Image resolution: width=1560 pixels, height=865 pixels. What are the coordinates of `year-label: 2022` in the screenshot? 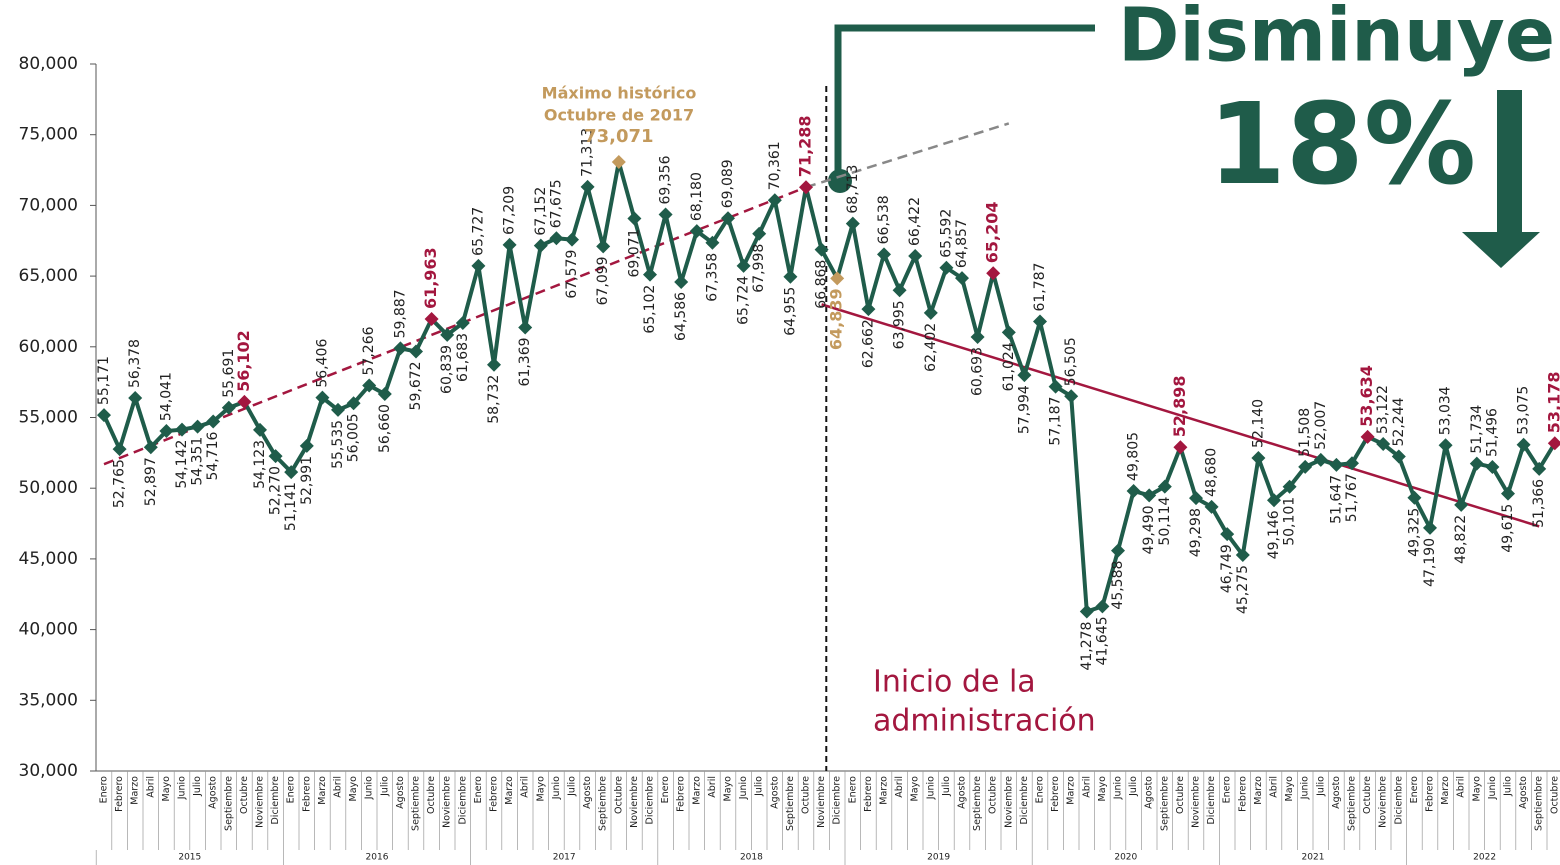 It's located at (1484, 858).